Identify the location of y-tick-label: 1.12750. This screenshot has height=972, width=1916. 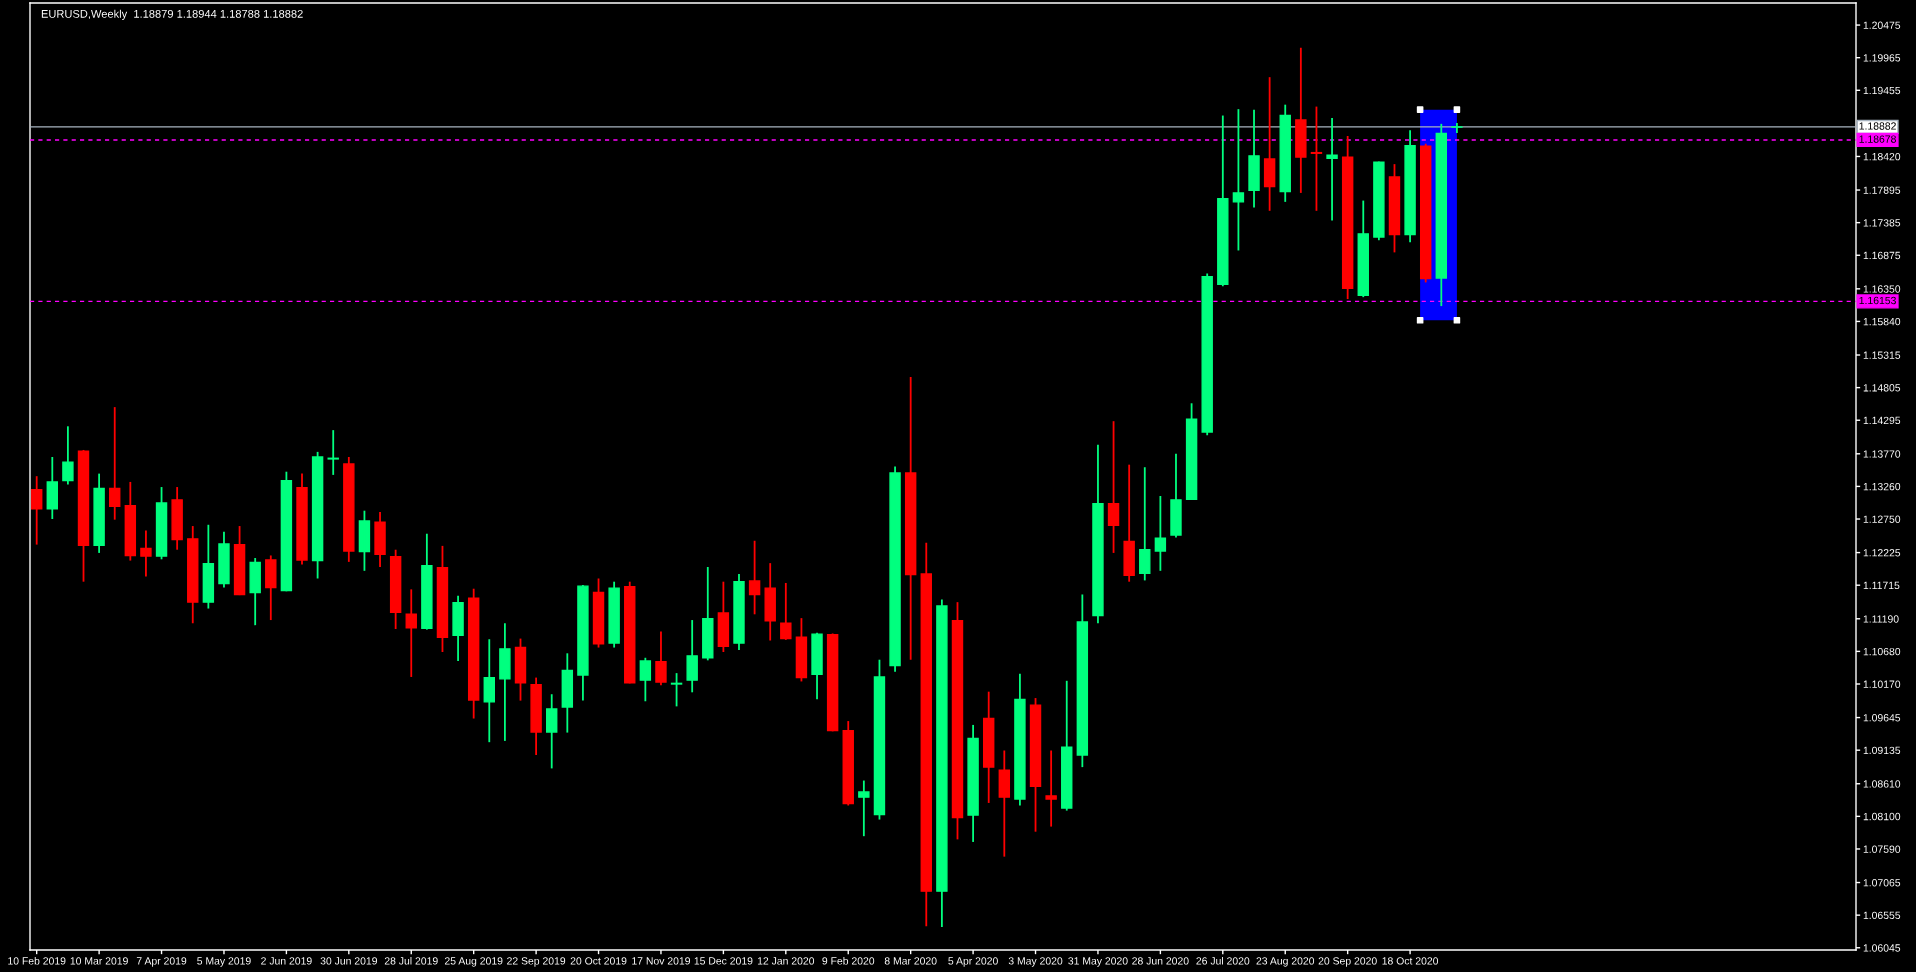
(1882, 519).